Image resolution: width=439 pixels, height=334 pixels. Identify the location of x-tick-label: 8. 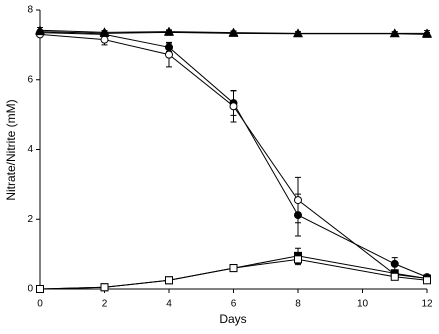
(298, 304).